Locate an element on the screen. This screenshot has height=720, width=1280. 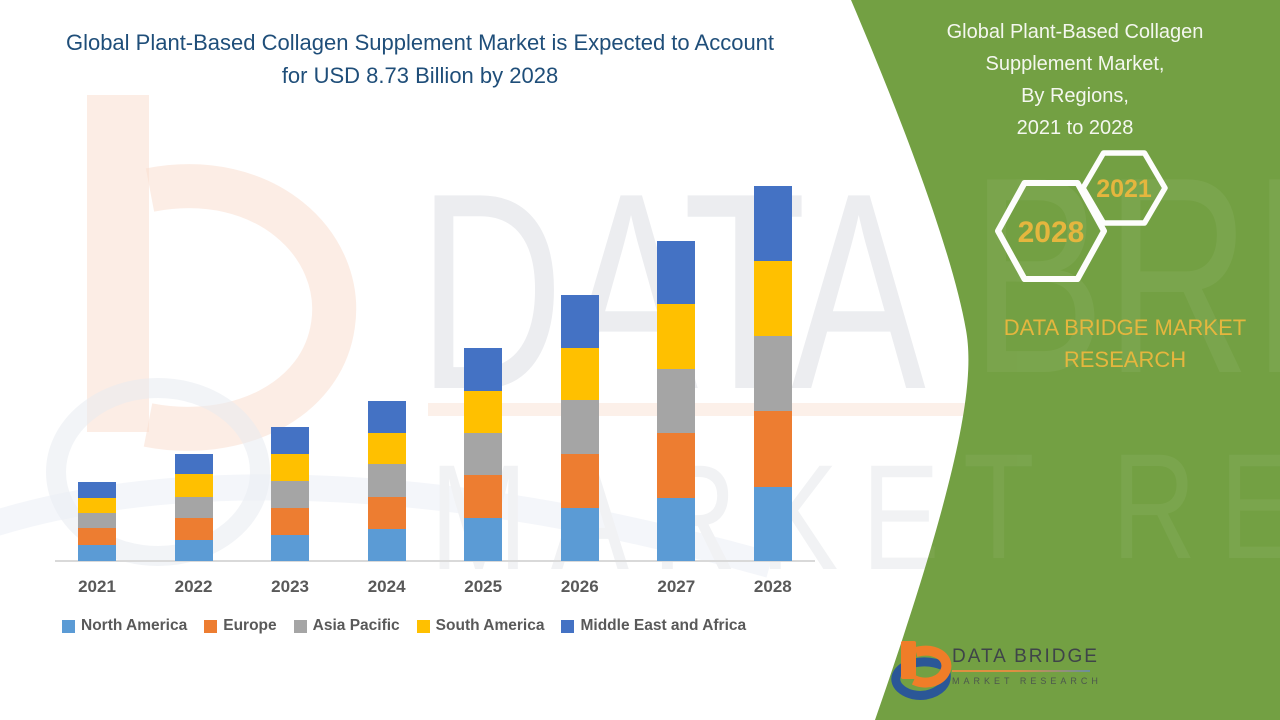
hexagon-2021-label: 2021 is located at coordinates (1124, 189).